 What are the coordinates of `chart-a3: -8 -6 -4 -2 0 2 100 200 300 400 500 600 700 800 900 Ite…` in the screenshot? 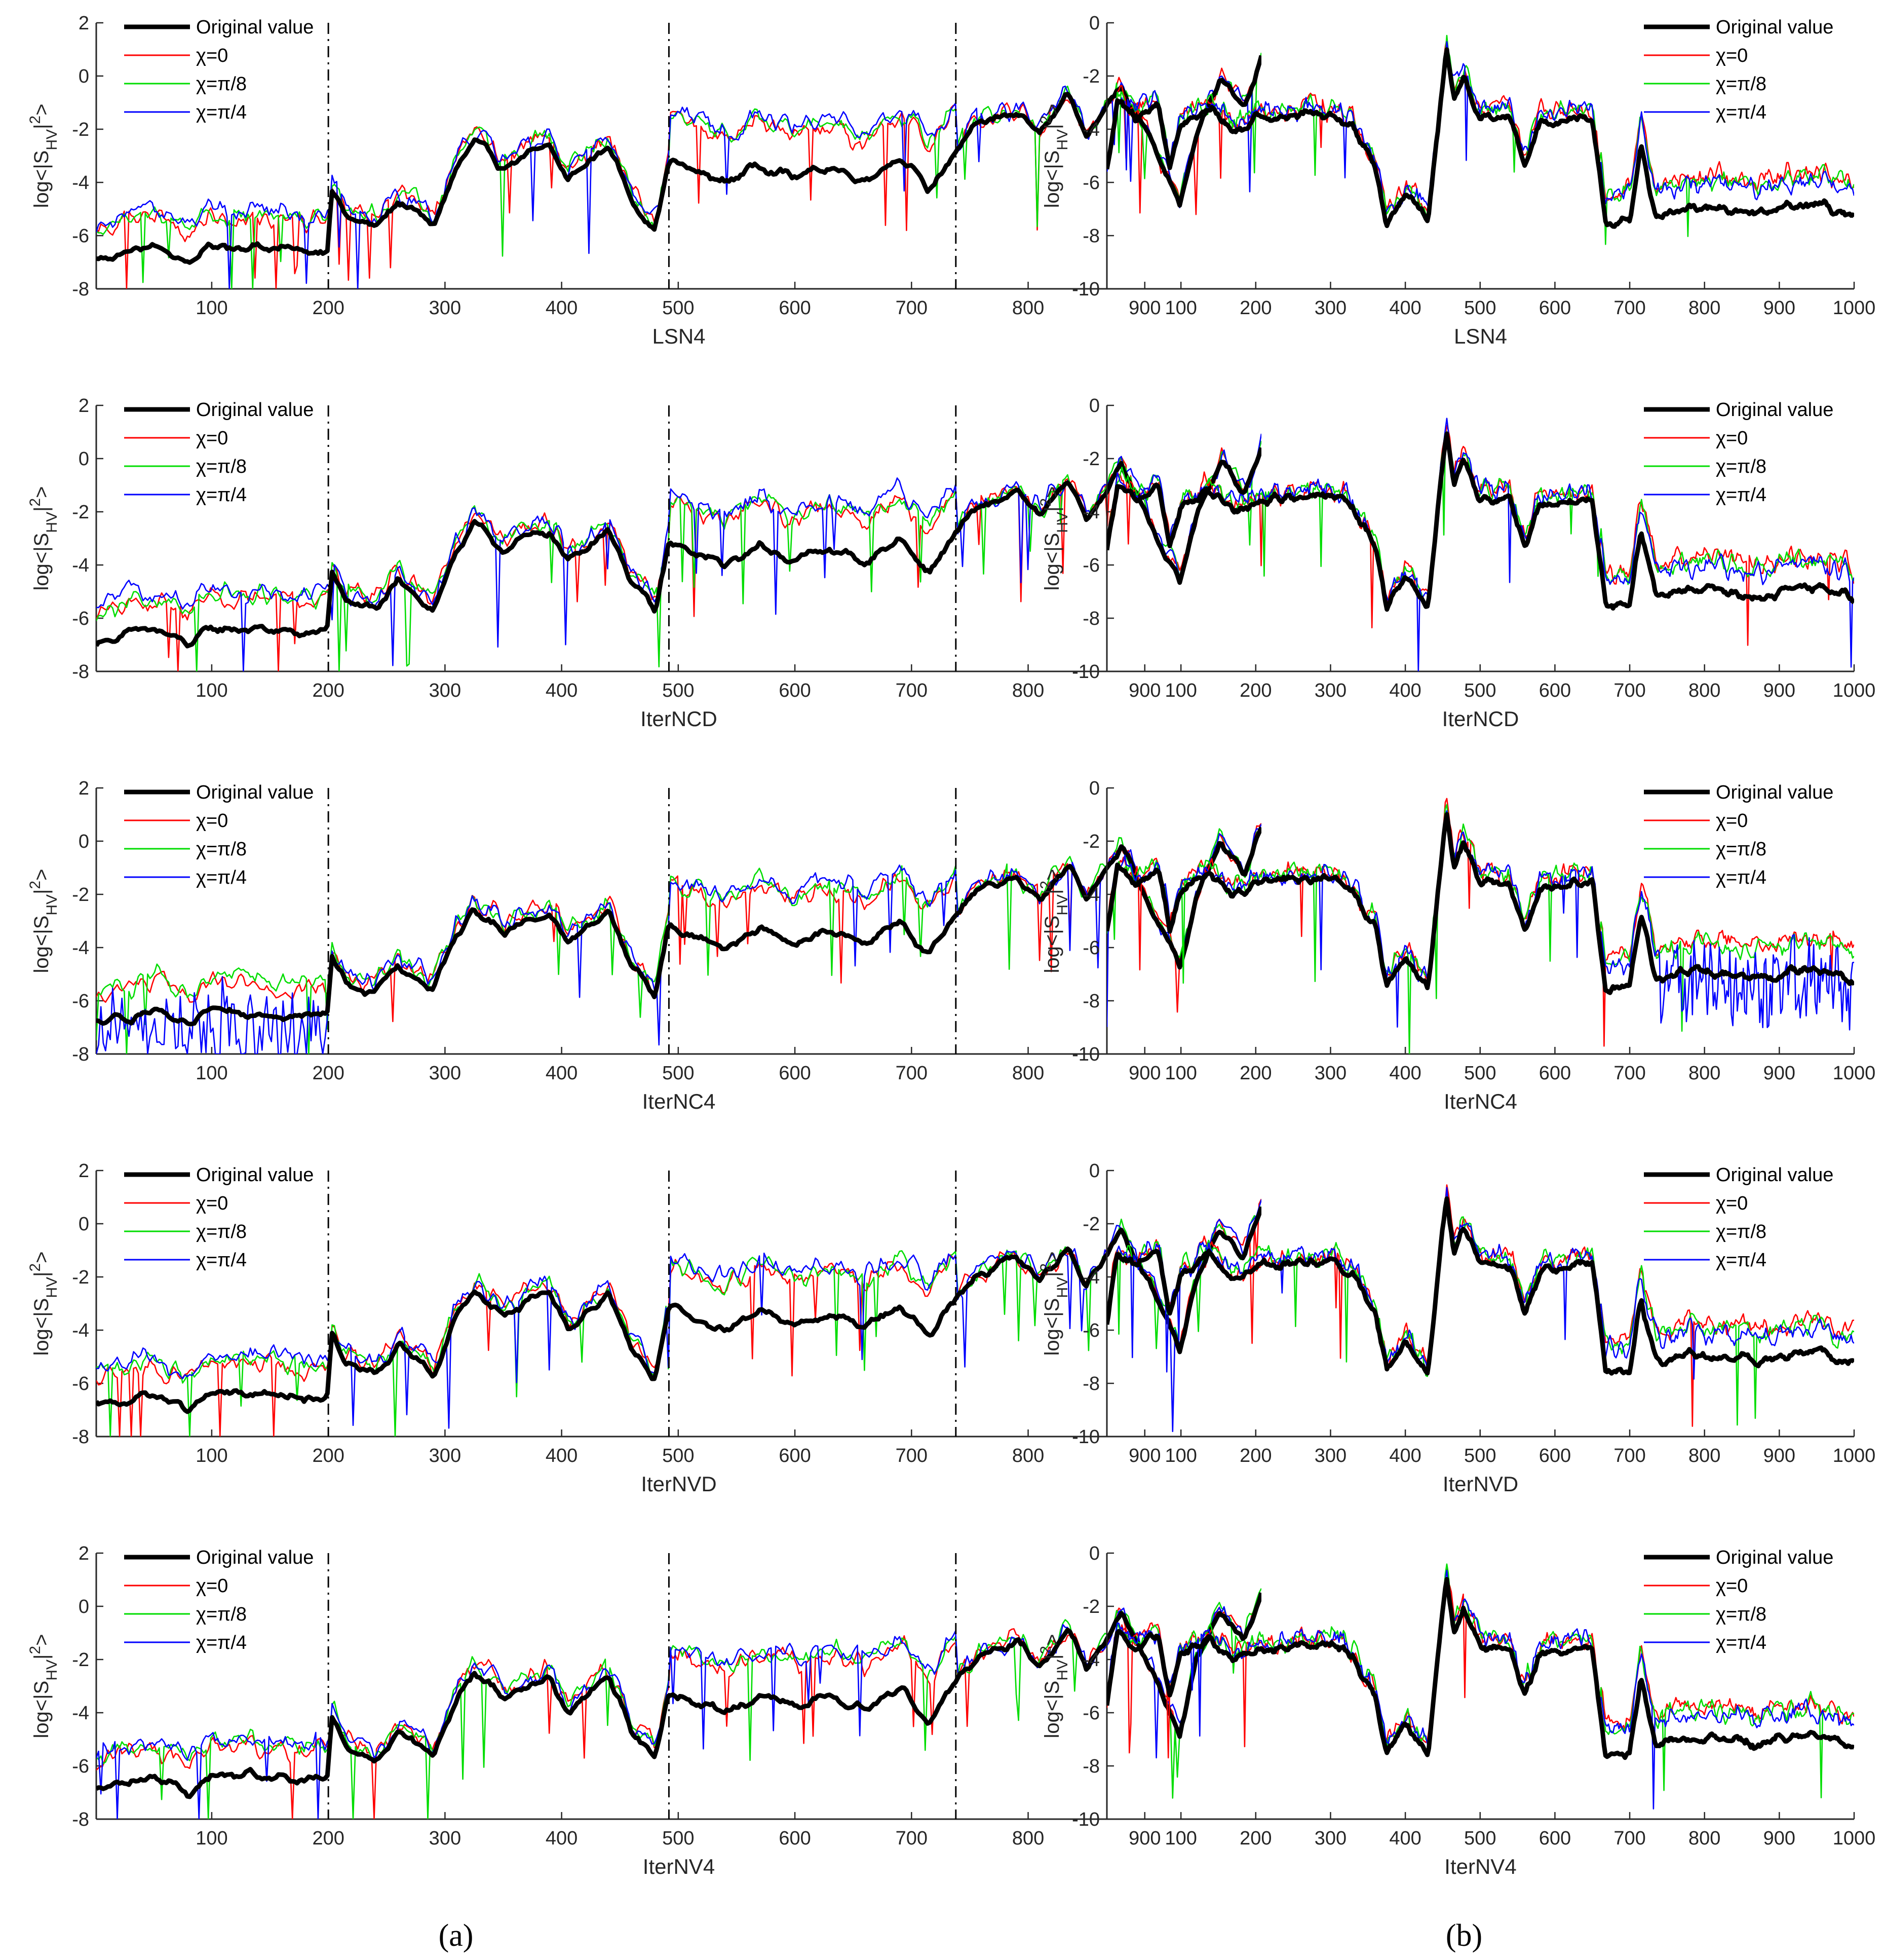 It's located at (644, 945).